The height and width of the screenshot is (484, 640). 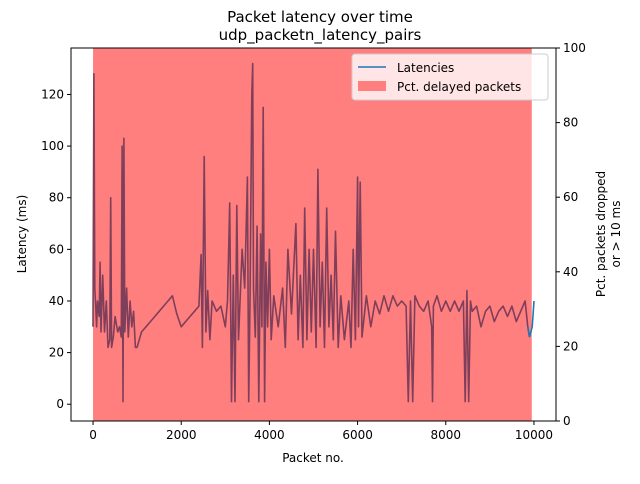 What do you see at coordinates (570, 197) in the screenshot?
I see `y2-tick-label: 60` at bounding box center [570, 197].